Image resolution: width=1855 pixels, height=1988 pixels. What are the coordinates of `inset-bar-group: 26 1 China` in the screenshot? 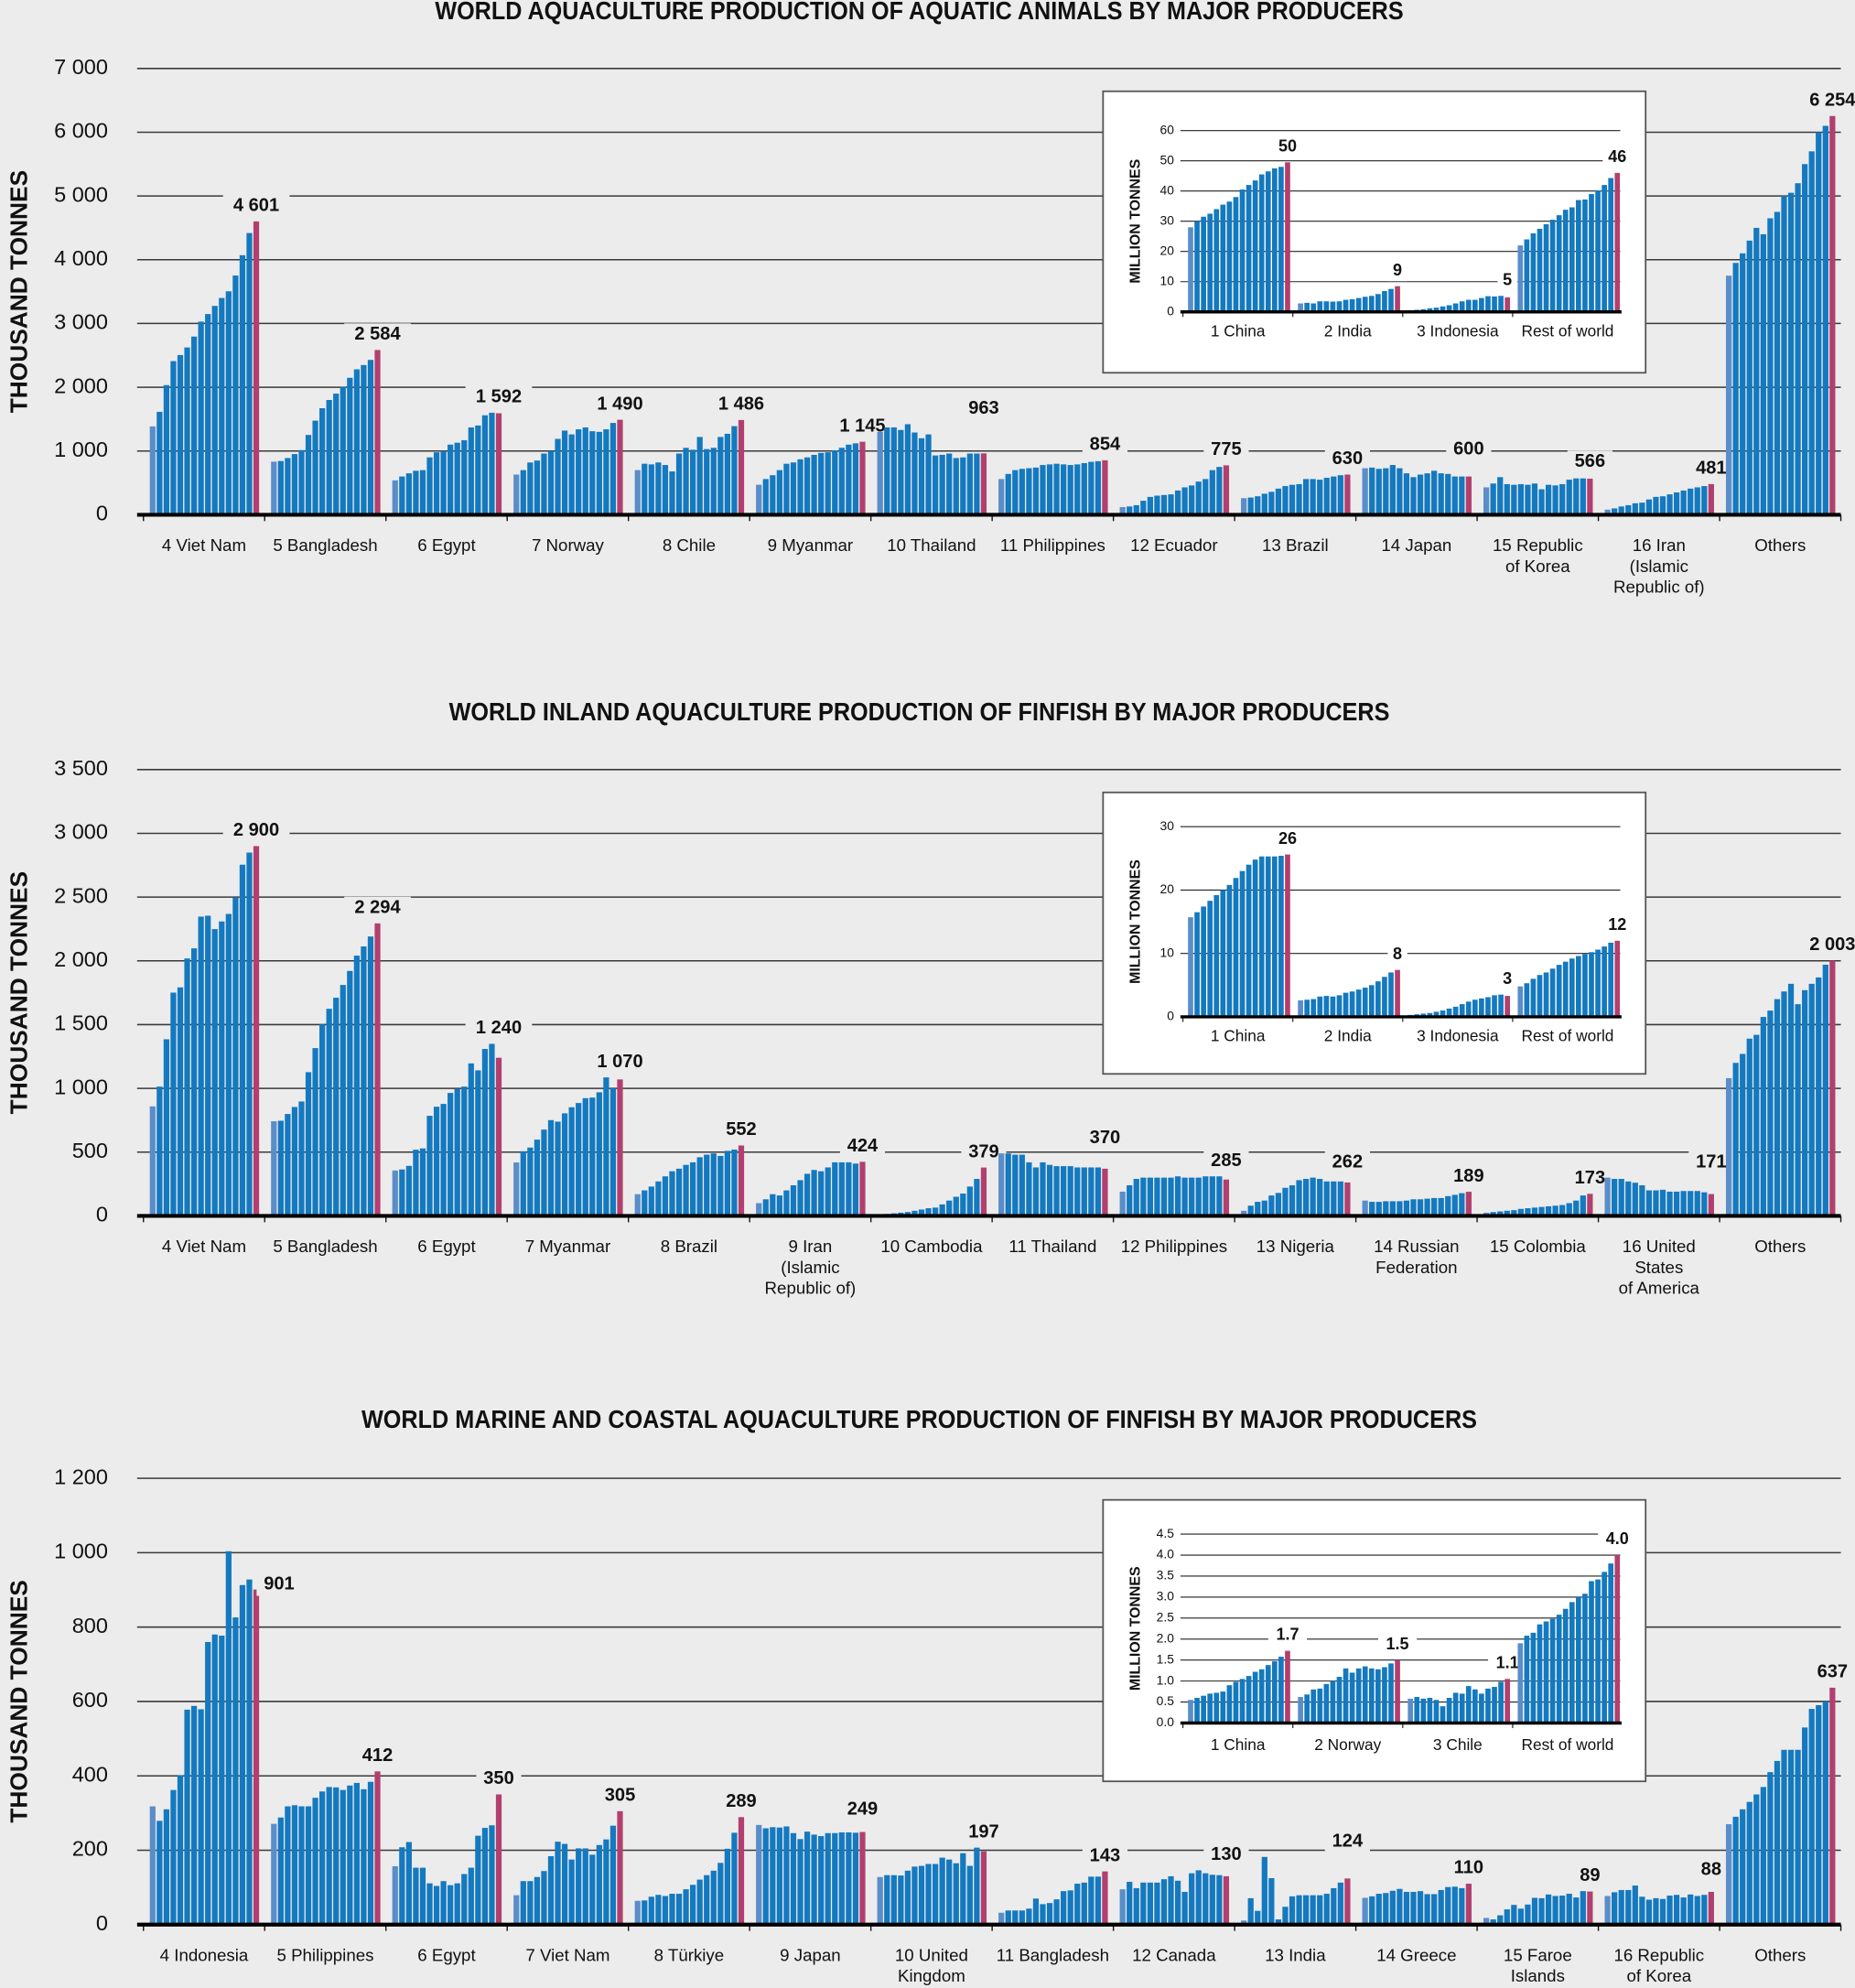 It's located at (1242, 937).